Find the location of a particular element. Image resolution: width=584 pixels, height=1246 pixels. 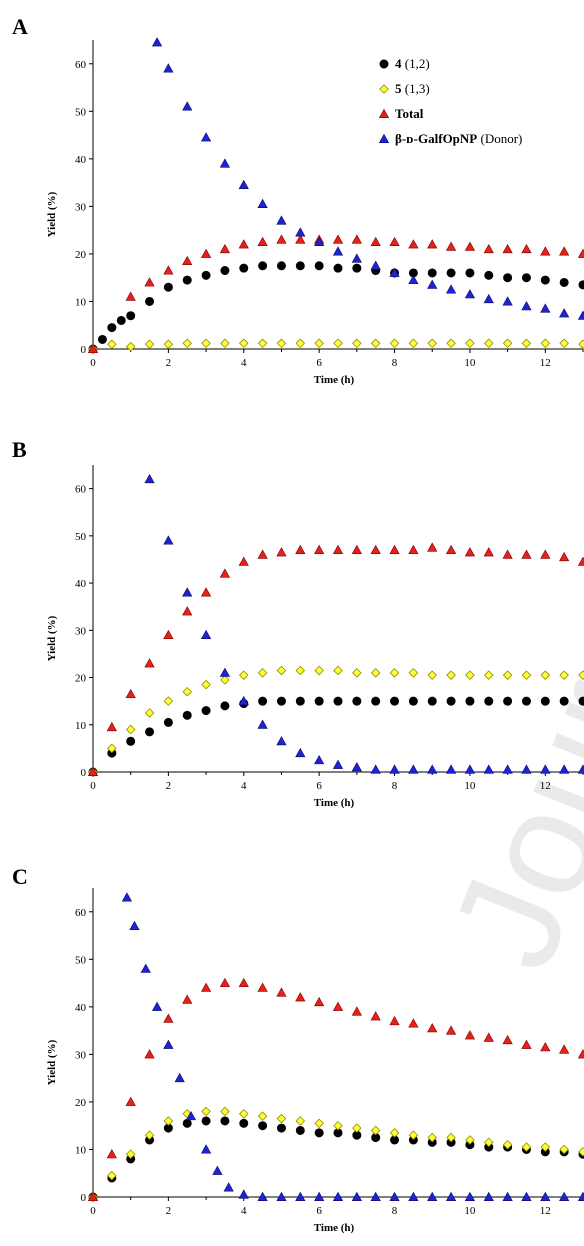

y-tick-label: 30 is located at coordinates (81, 207).